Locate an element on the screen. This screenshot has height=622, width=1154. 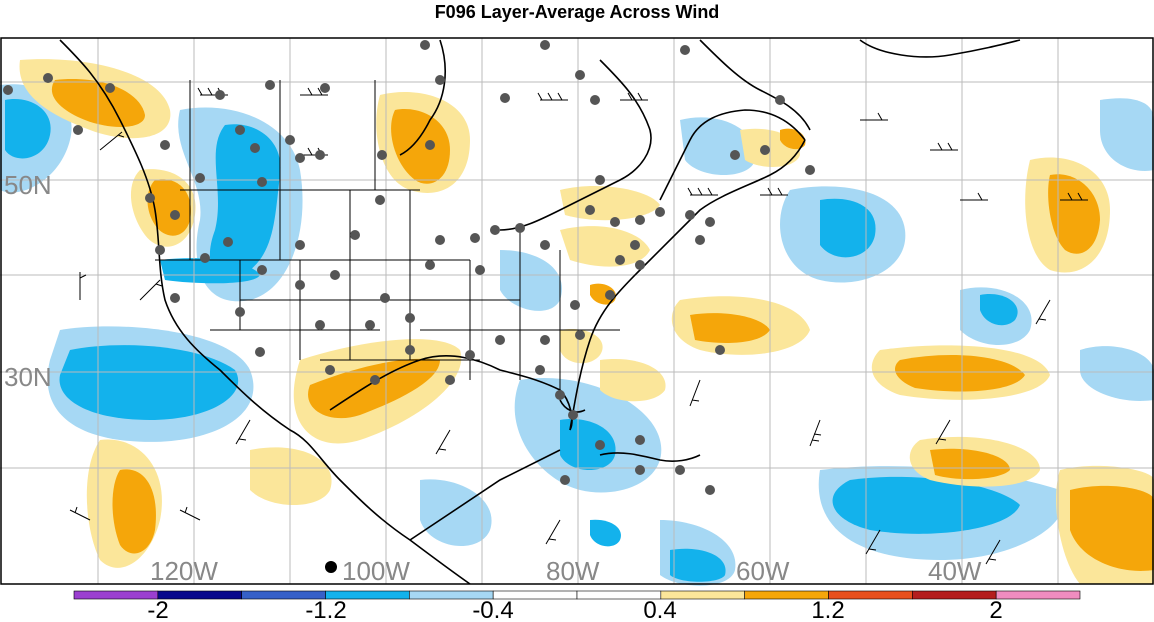
lon-label-120w: 120W is located at coordinates (184, 571).